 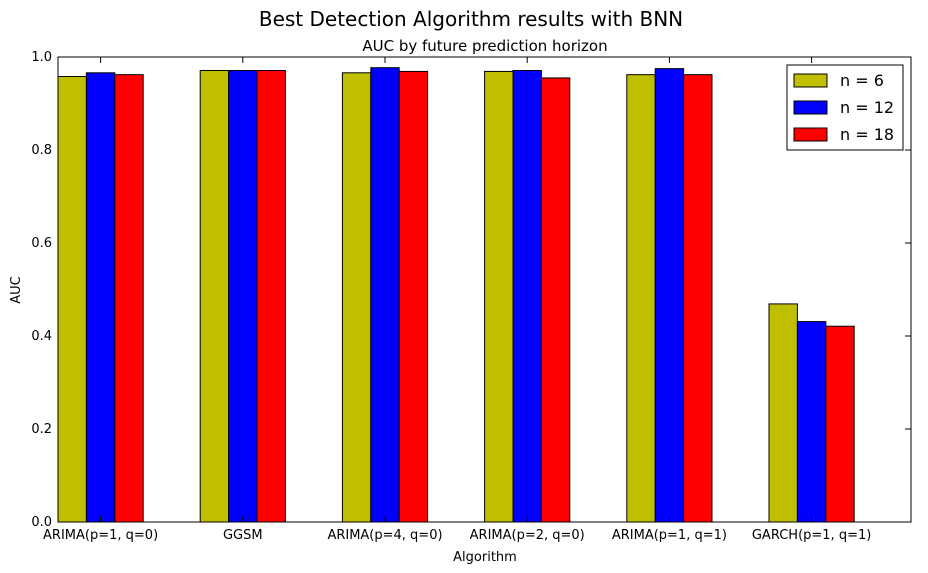 I want to click on y-tick-label: 0.8, so click(x=41, y=150).